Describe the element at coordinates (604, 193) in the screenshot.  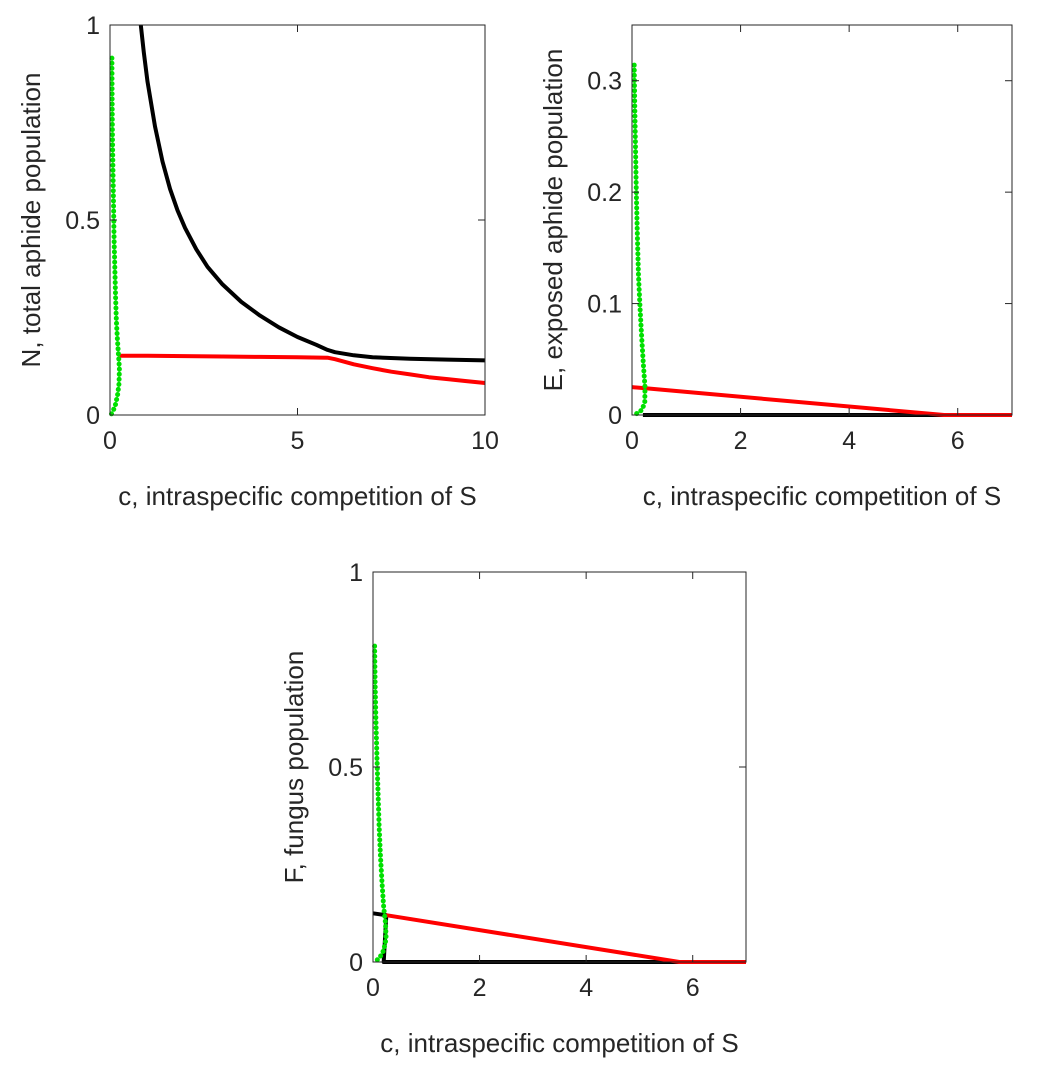
I see `y-tick-label: 0.2` at that location.